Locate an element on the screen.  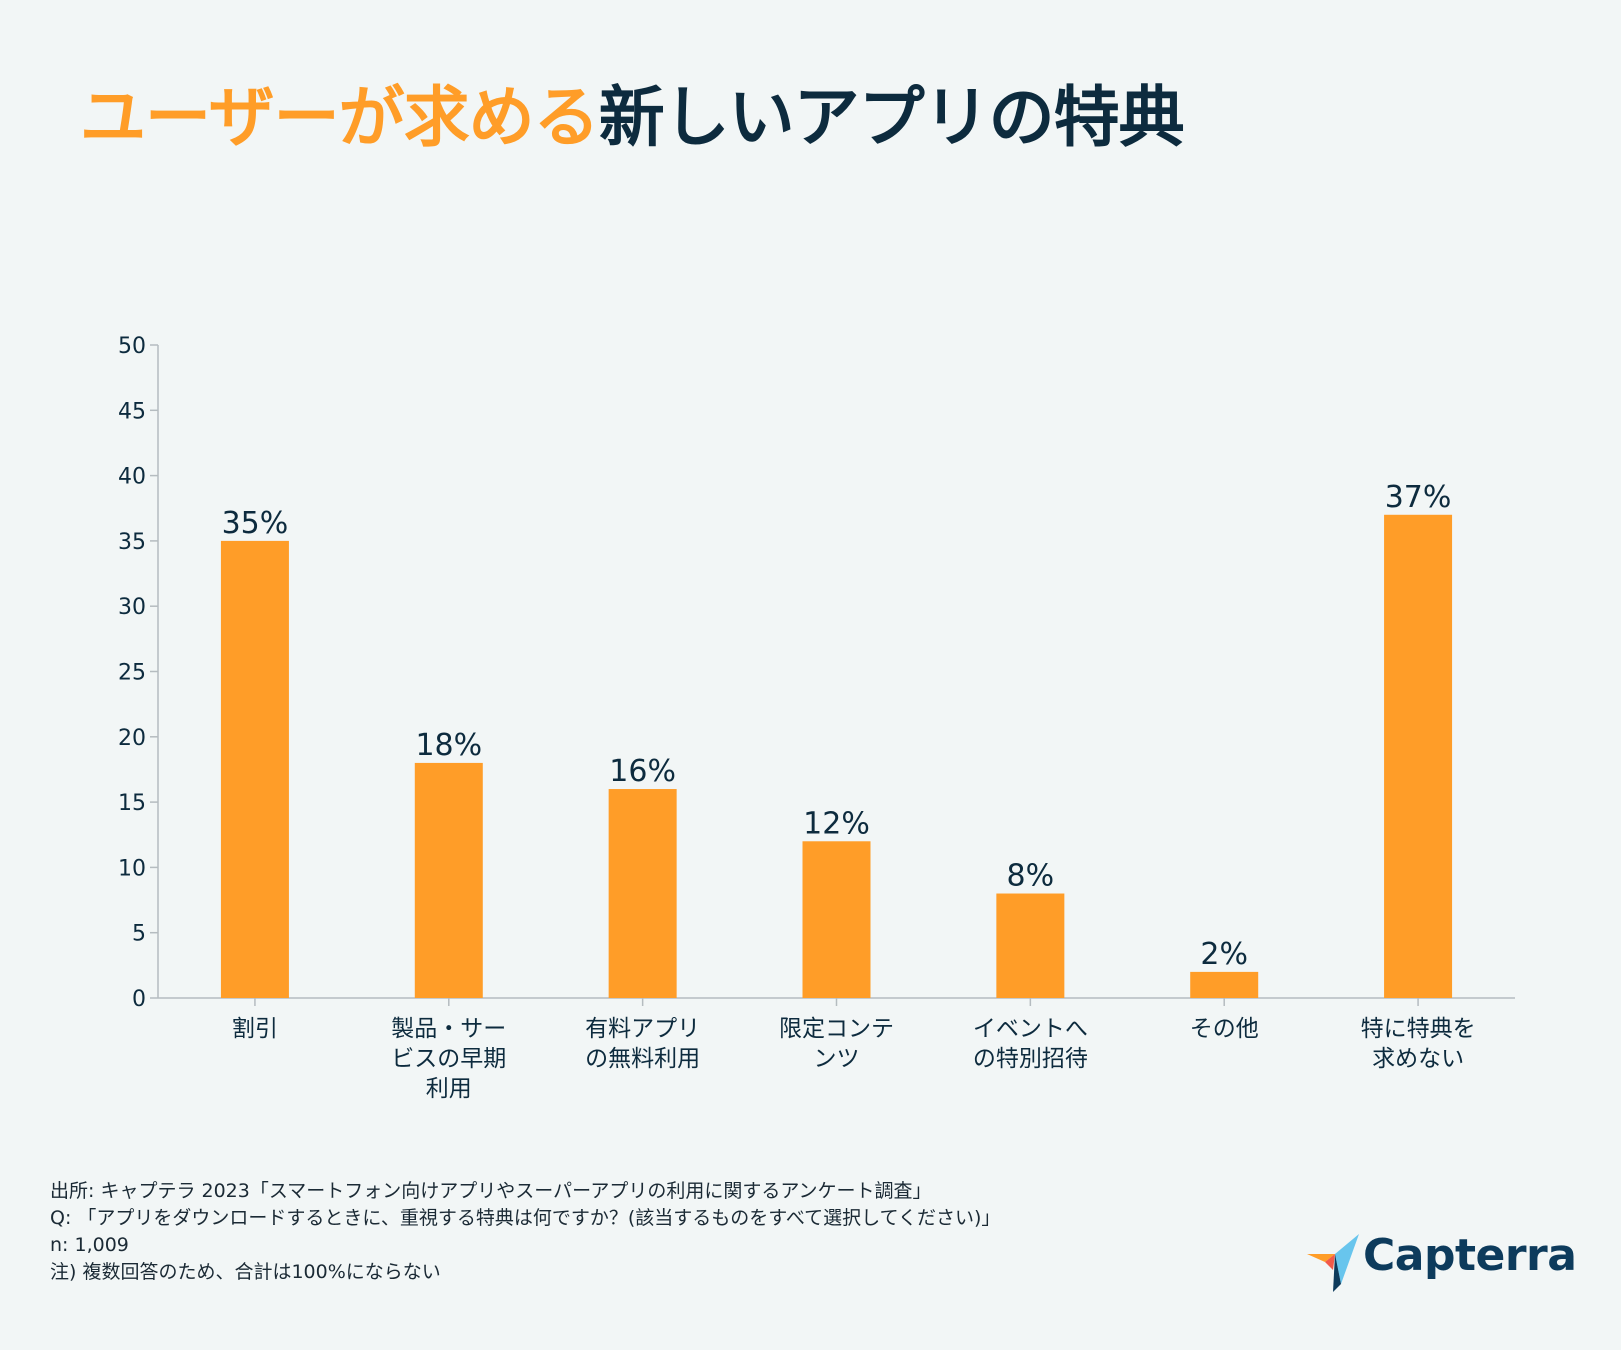
y-tick-label: 45 is located at coordinates (132, 411).